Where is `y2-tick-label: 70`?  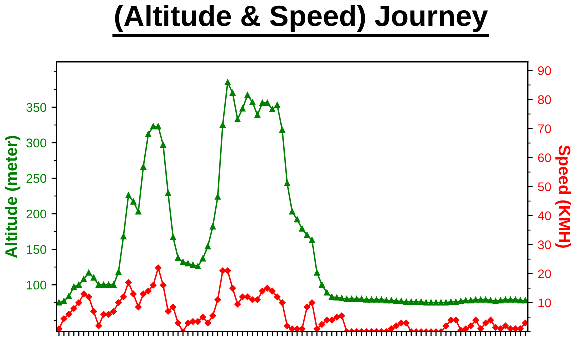 y2-tick-label: 70 is located at coordinates (545, 129).